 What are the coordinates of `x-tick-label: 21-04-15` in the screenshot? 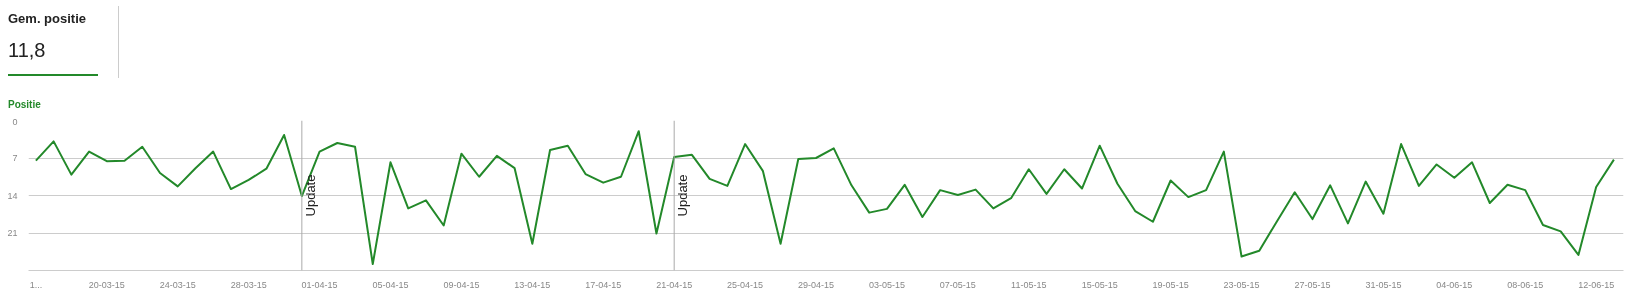 It's located at (674, 284).